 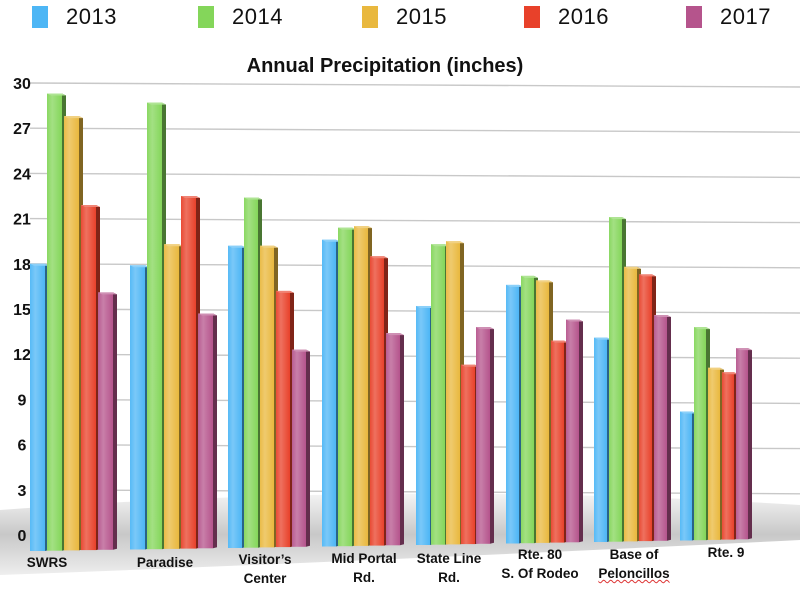 I want to click on x-tick-label: Base of Peloncillos, so click(x=634, y=564).